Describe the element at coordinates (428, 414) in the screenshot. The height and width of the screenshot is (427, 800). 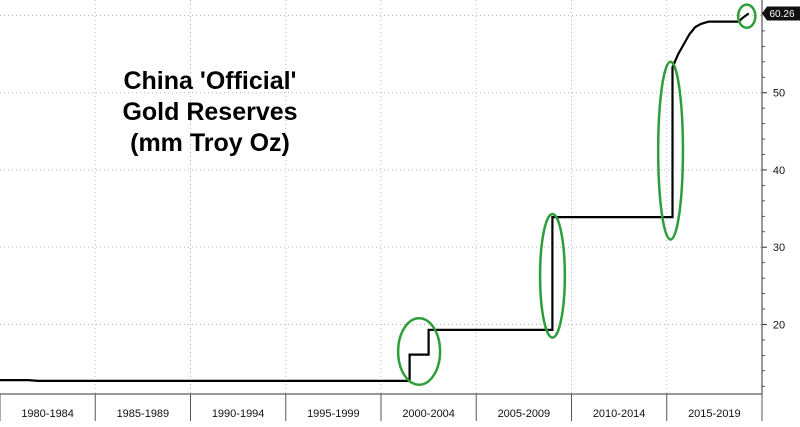
I see `x-tick-label: 2000-2004` at that location.